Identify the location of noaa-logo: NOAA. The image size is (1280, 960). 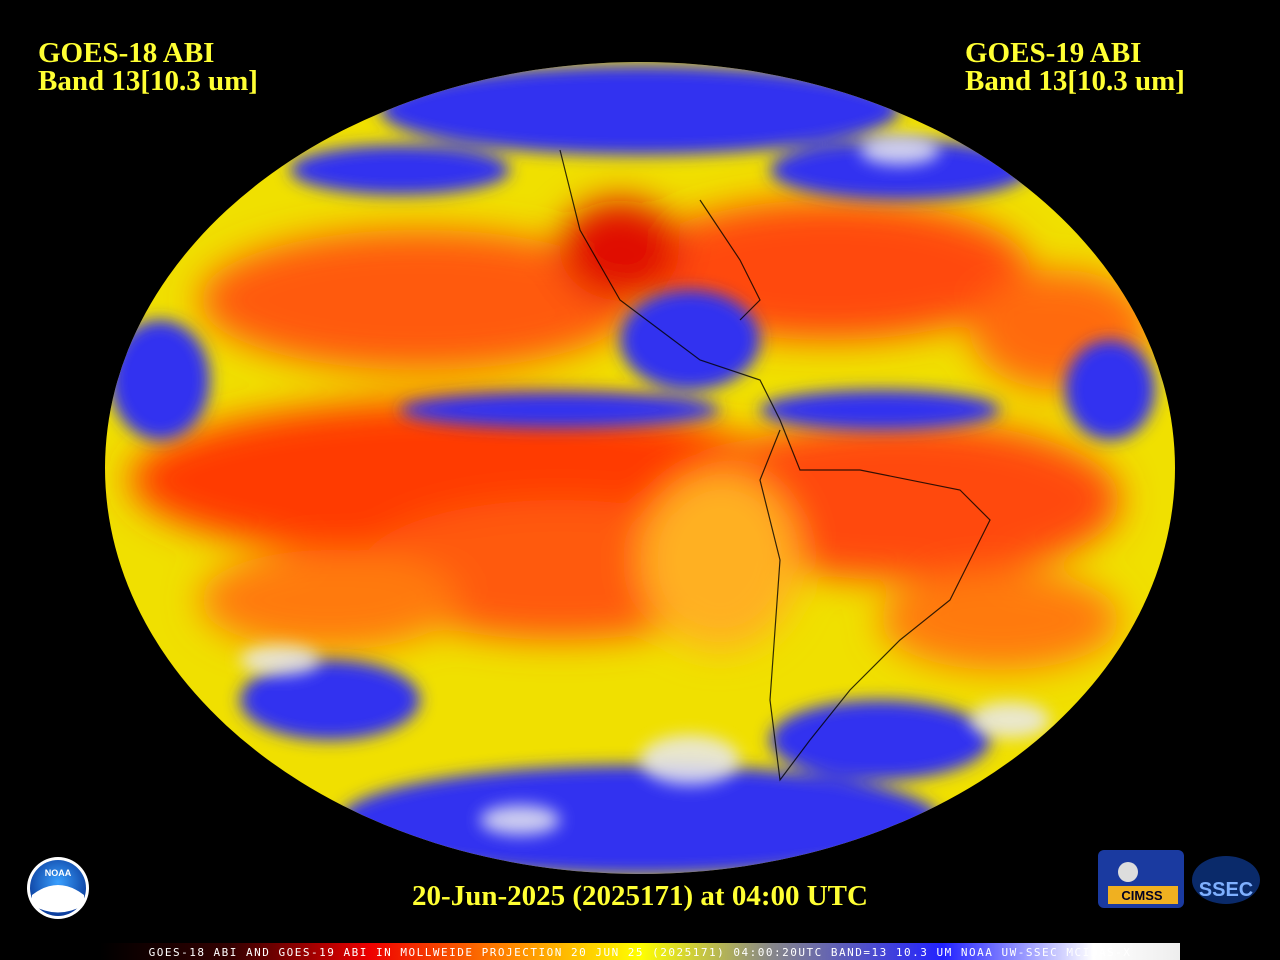
(58, 888).